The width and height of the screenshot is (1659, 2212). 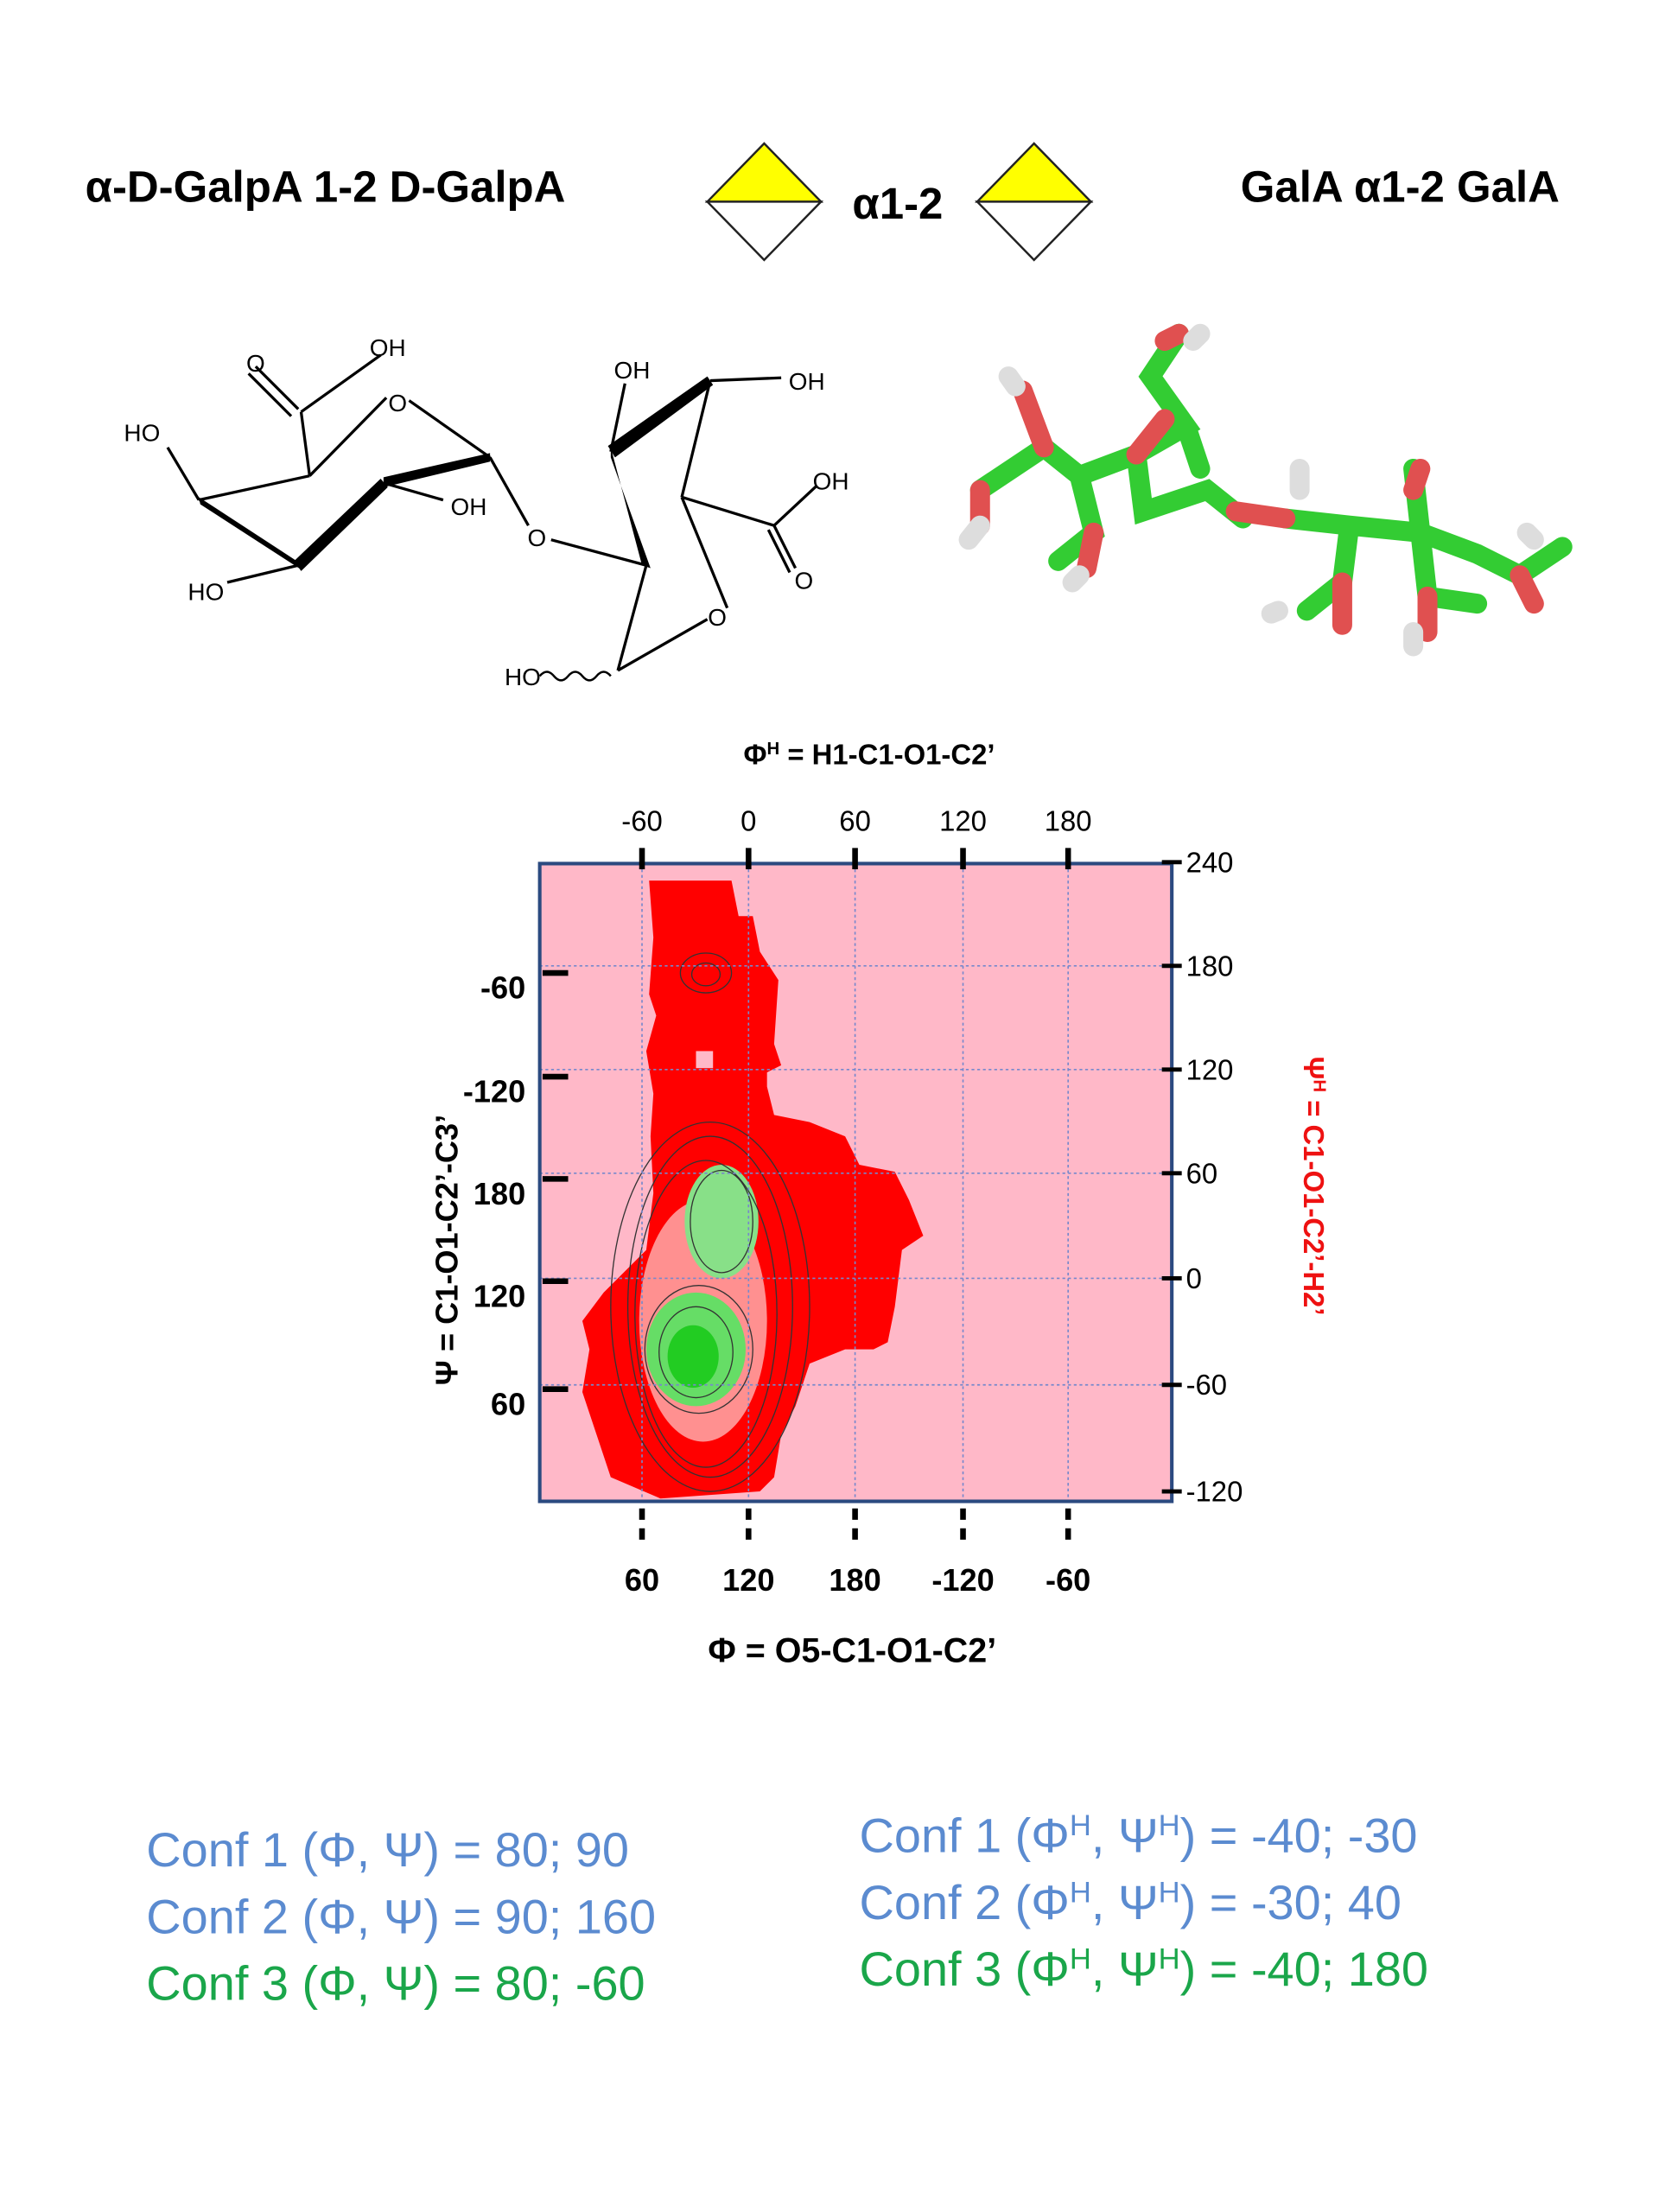 What do you see at coordinates (500, 1295) in the screenshot?
I see `left-tick-label: 120` at bounding box center [500, 1295].